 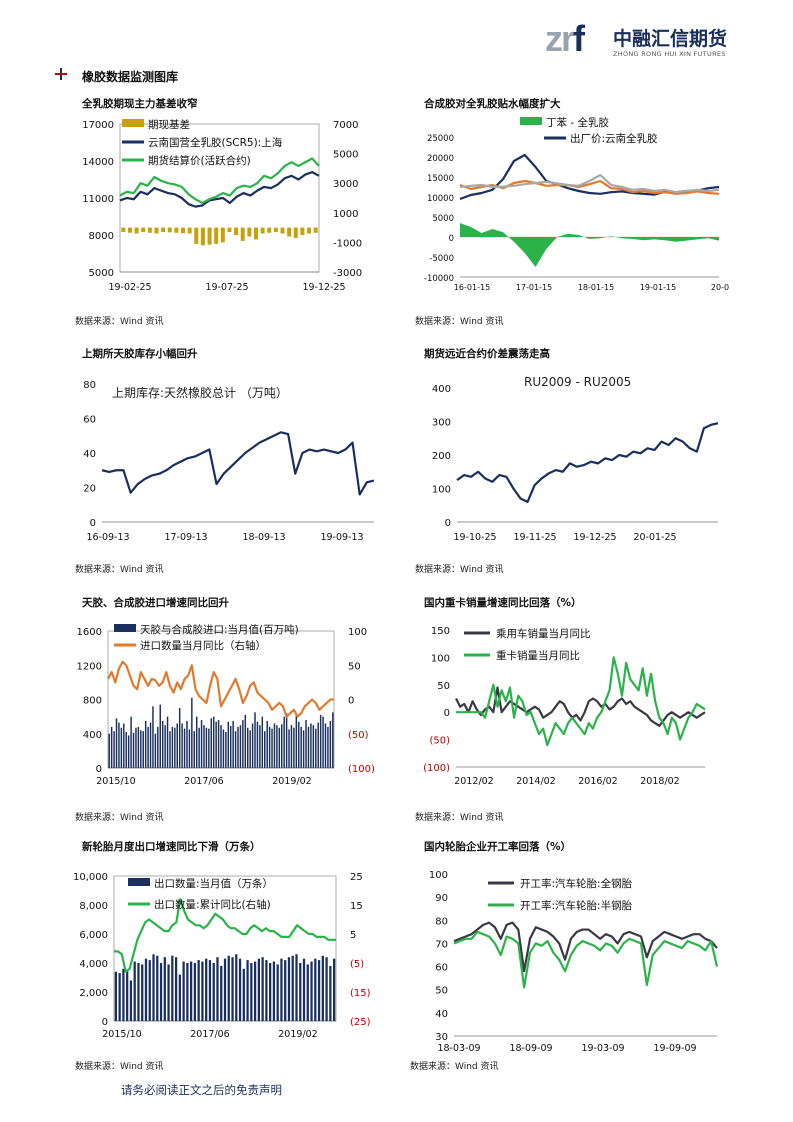 I want to click on legend-label: 重卡销量当月同比, so click(x=538, y=655).